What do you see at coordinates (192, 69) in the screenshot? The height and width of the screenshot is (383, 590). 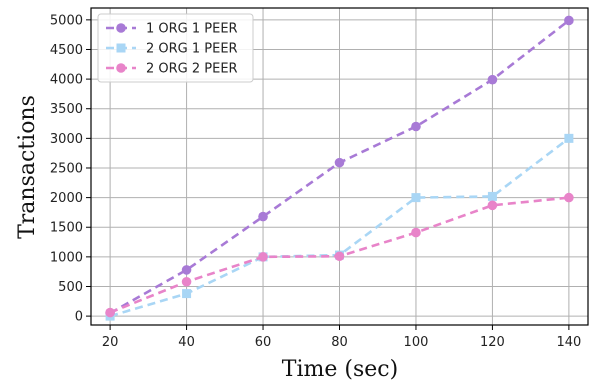 I see `legend-label: 2 ORG 2 PEER` at bounding box center [192, 69].